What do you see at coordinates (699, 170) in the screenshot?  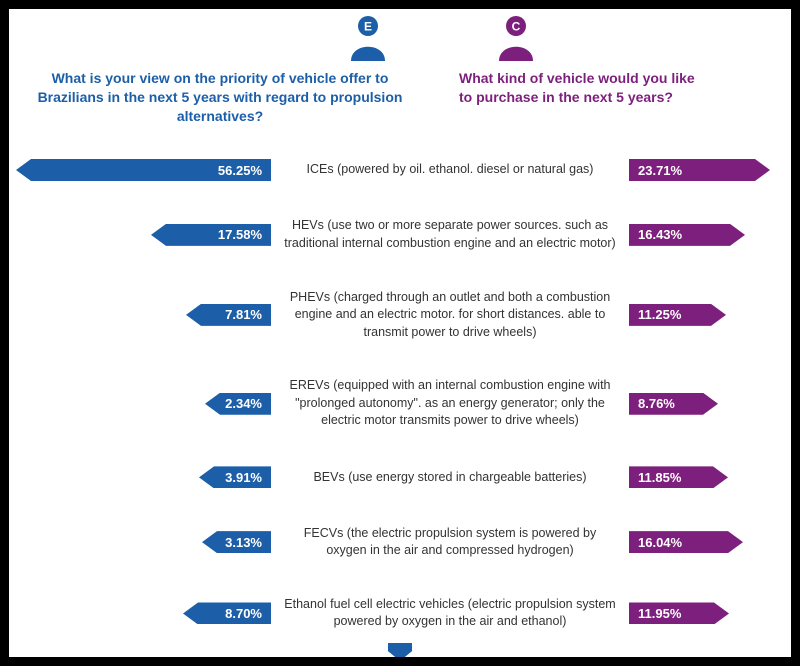 I see `right-bar-arrow: 23.71%` at bounding box center [699, 170].